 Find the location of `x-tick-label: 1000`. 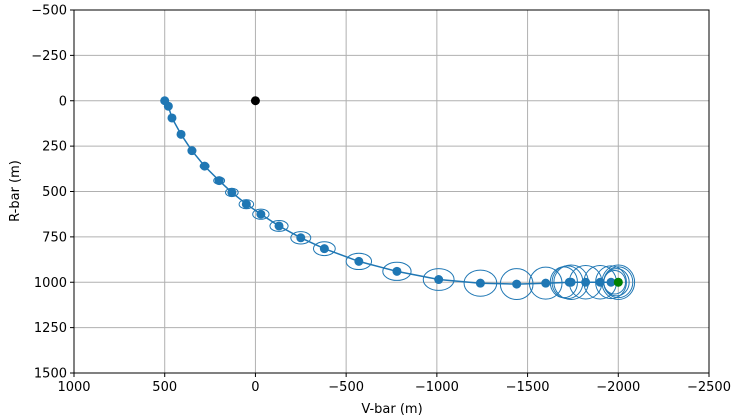

x-tick-label: 1000 is located at coordinates (73, 387).